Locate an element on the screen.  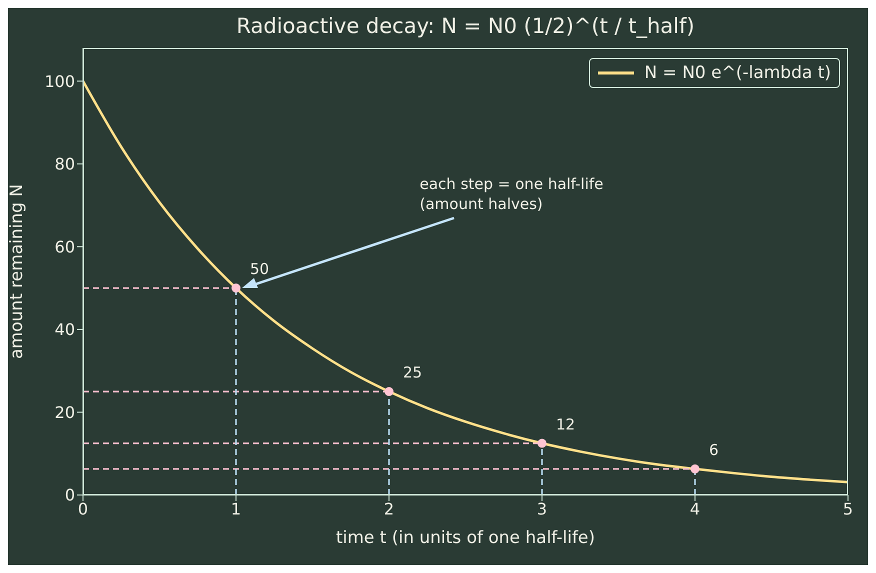
data-label: 6 is located at coordinates (714, 449).